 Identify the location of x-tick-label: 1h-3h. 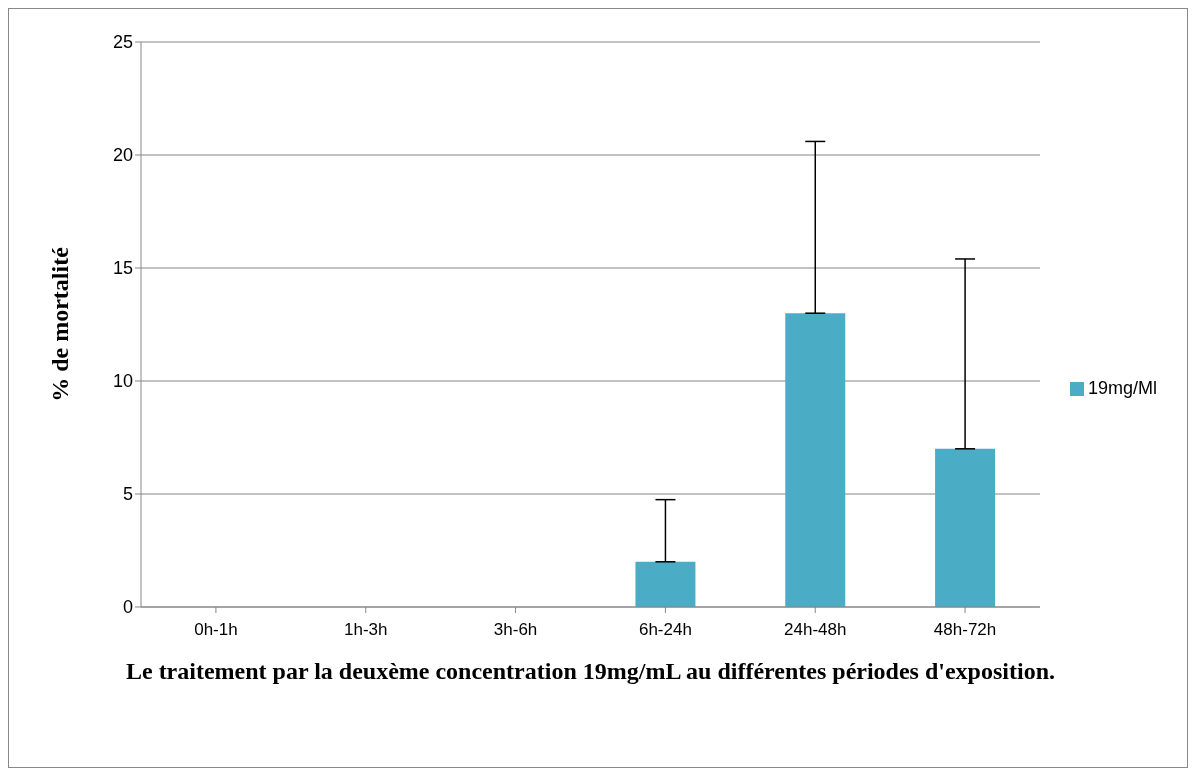
(366, 630).